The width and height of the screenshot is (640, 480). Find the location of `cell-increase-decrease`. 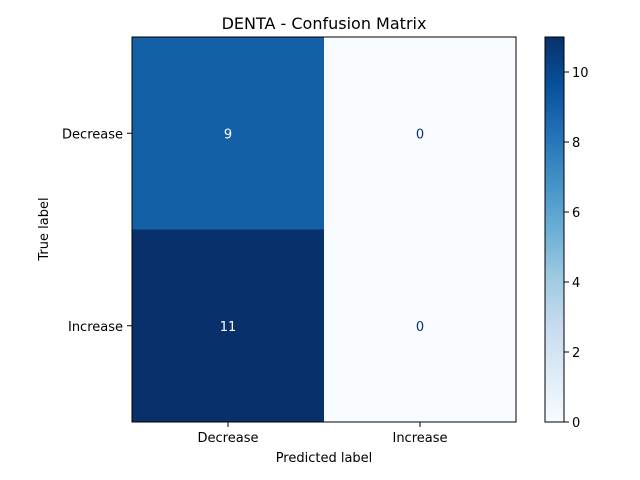

cell-increase-decrease is located at coordinates (228, 326).